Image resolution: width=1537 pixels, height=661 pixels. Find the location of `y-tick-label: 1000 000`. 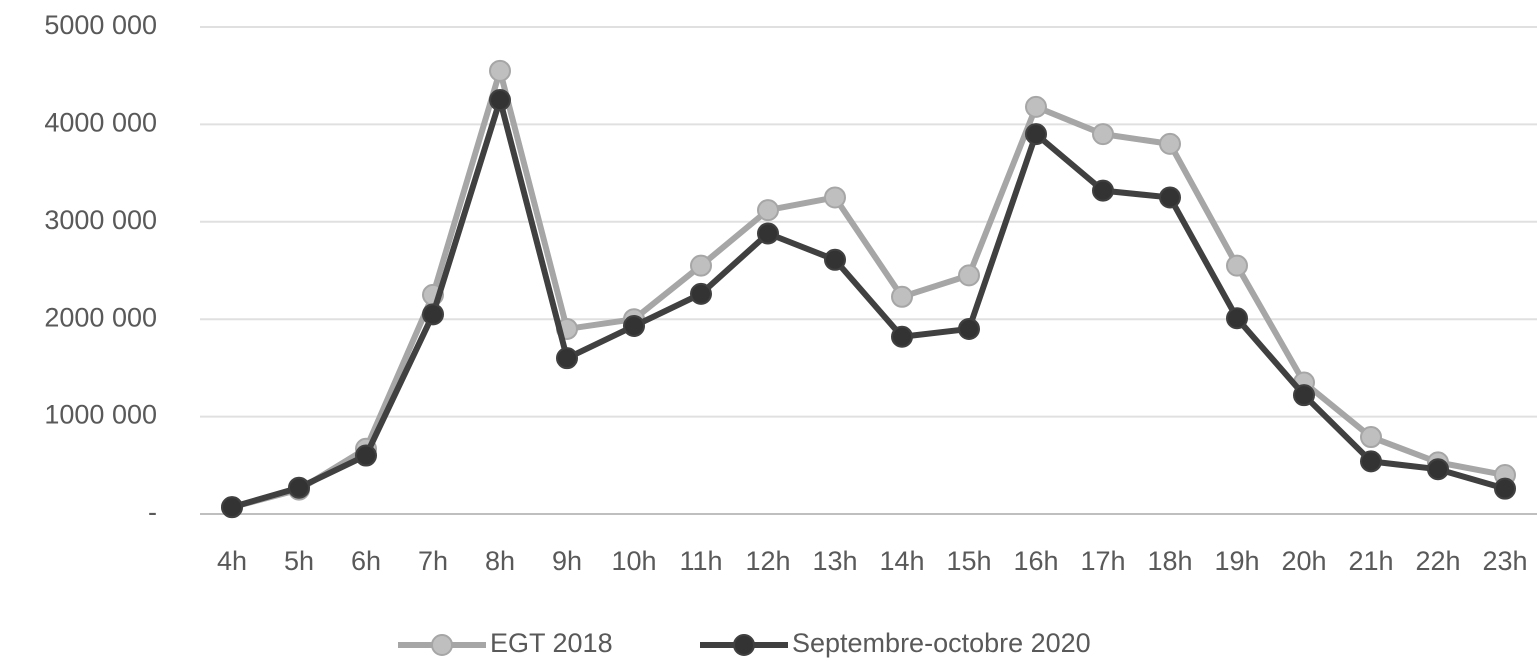

y-tick-label: 1000 000 is located at coordinates (100, 415).